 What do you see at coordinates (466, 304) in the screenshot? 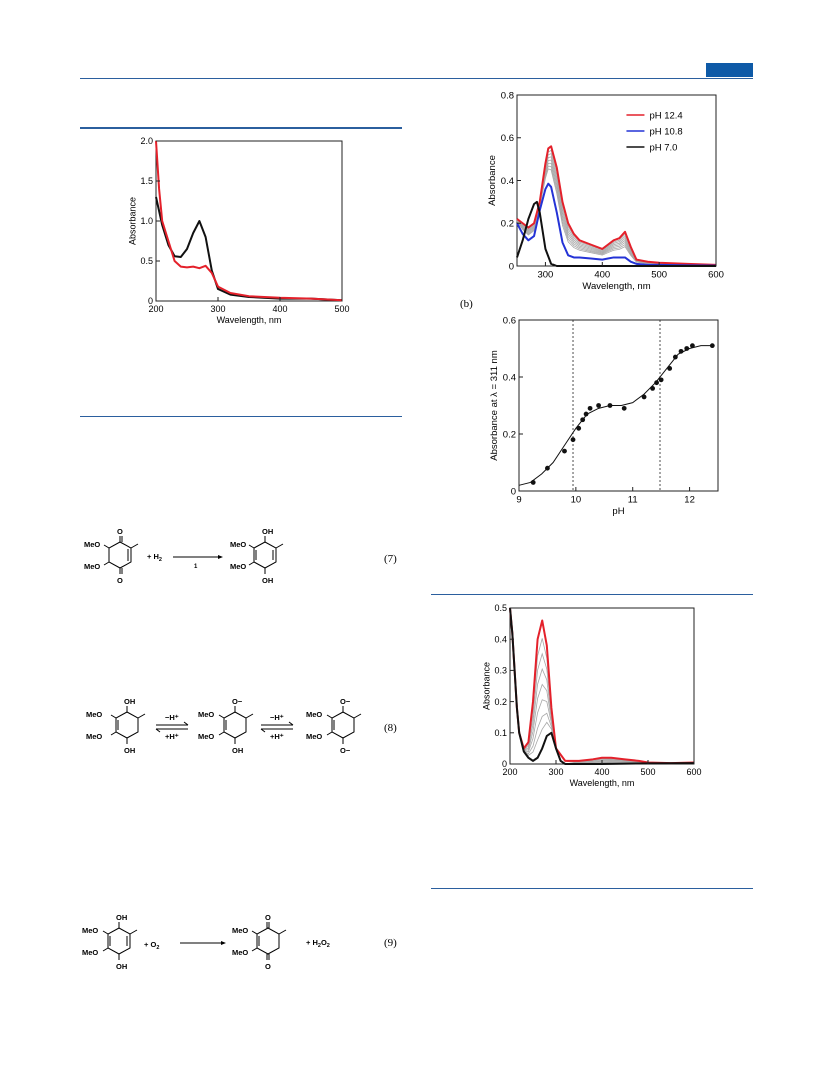
I see `panel-b-label: (b)` at bounding box center [466, 304].